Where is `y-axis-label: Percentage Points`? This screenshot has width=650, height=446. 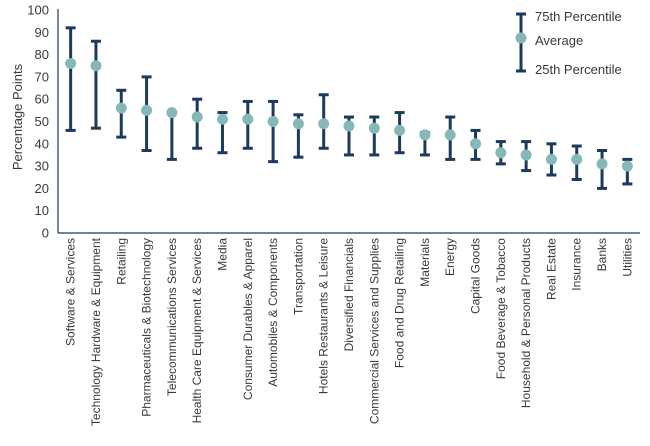 y-axis-label: Percentage Points is located at coordinates (17, 116).